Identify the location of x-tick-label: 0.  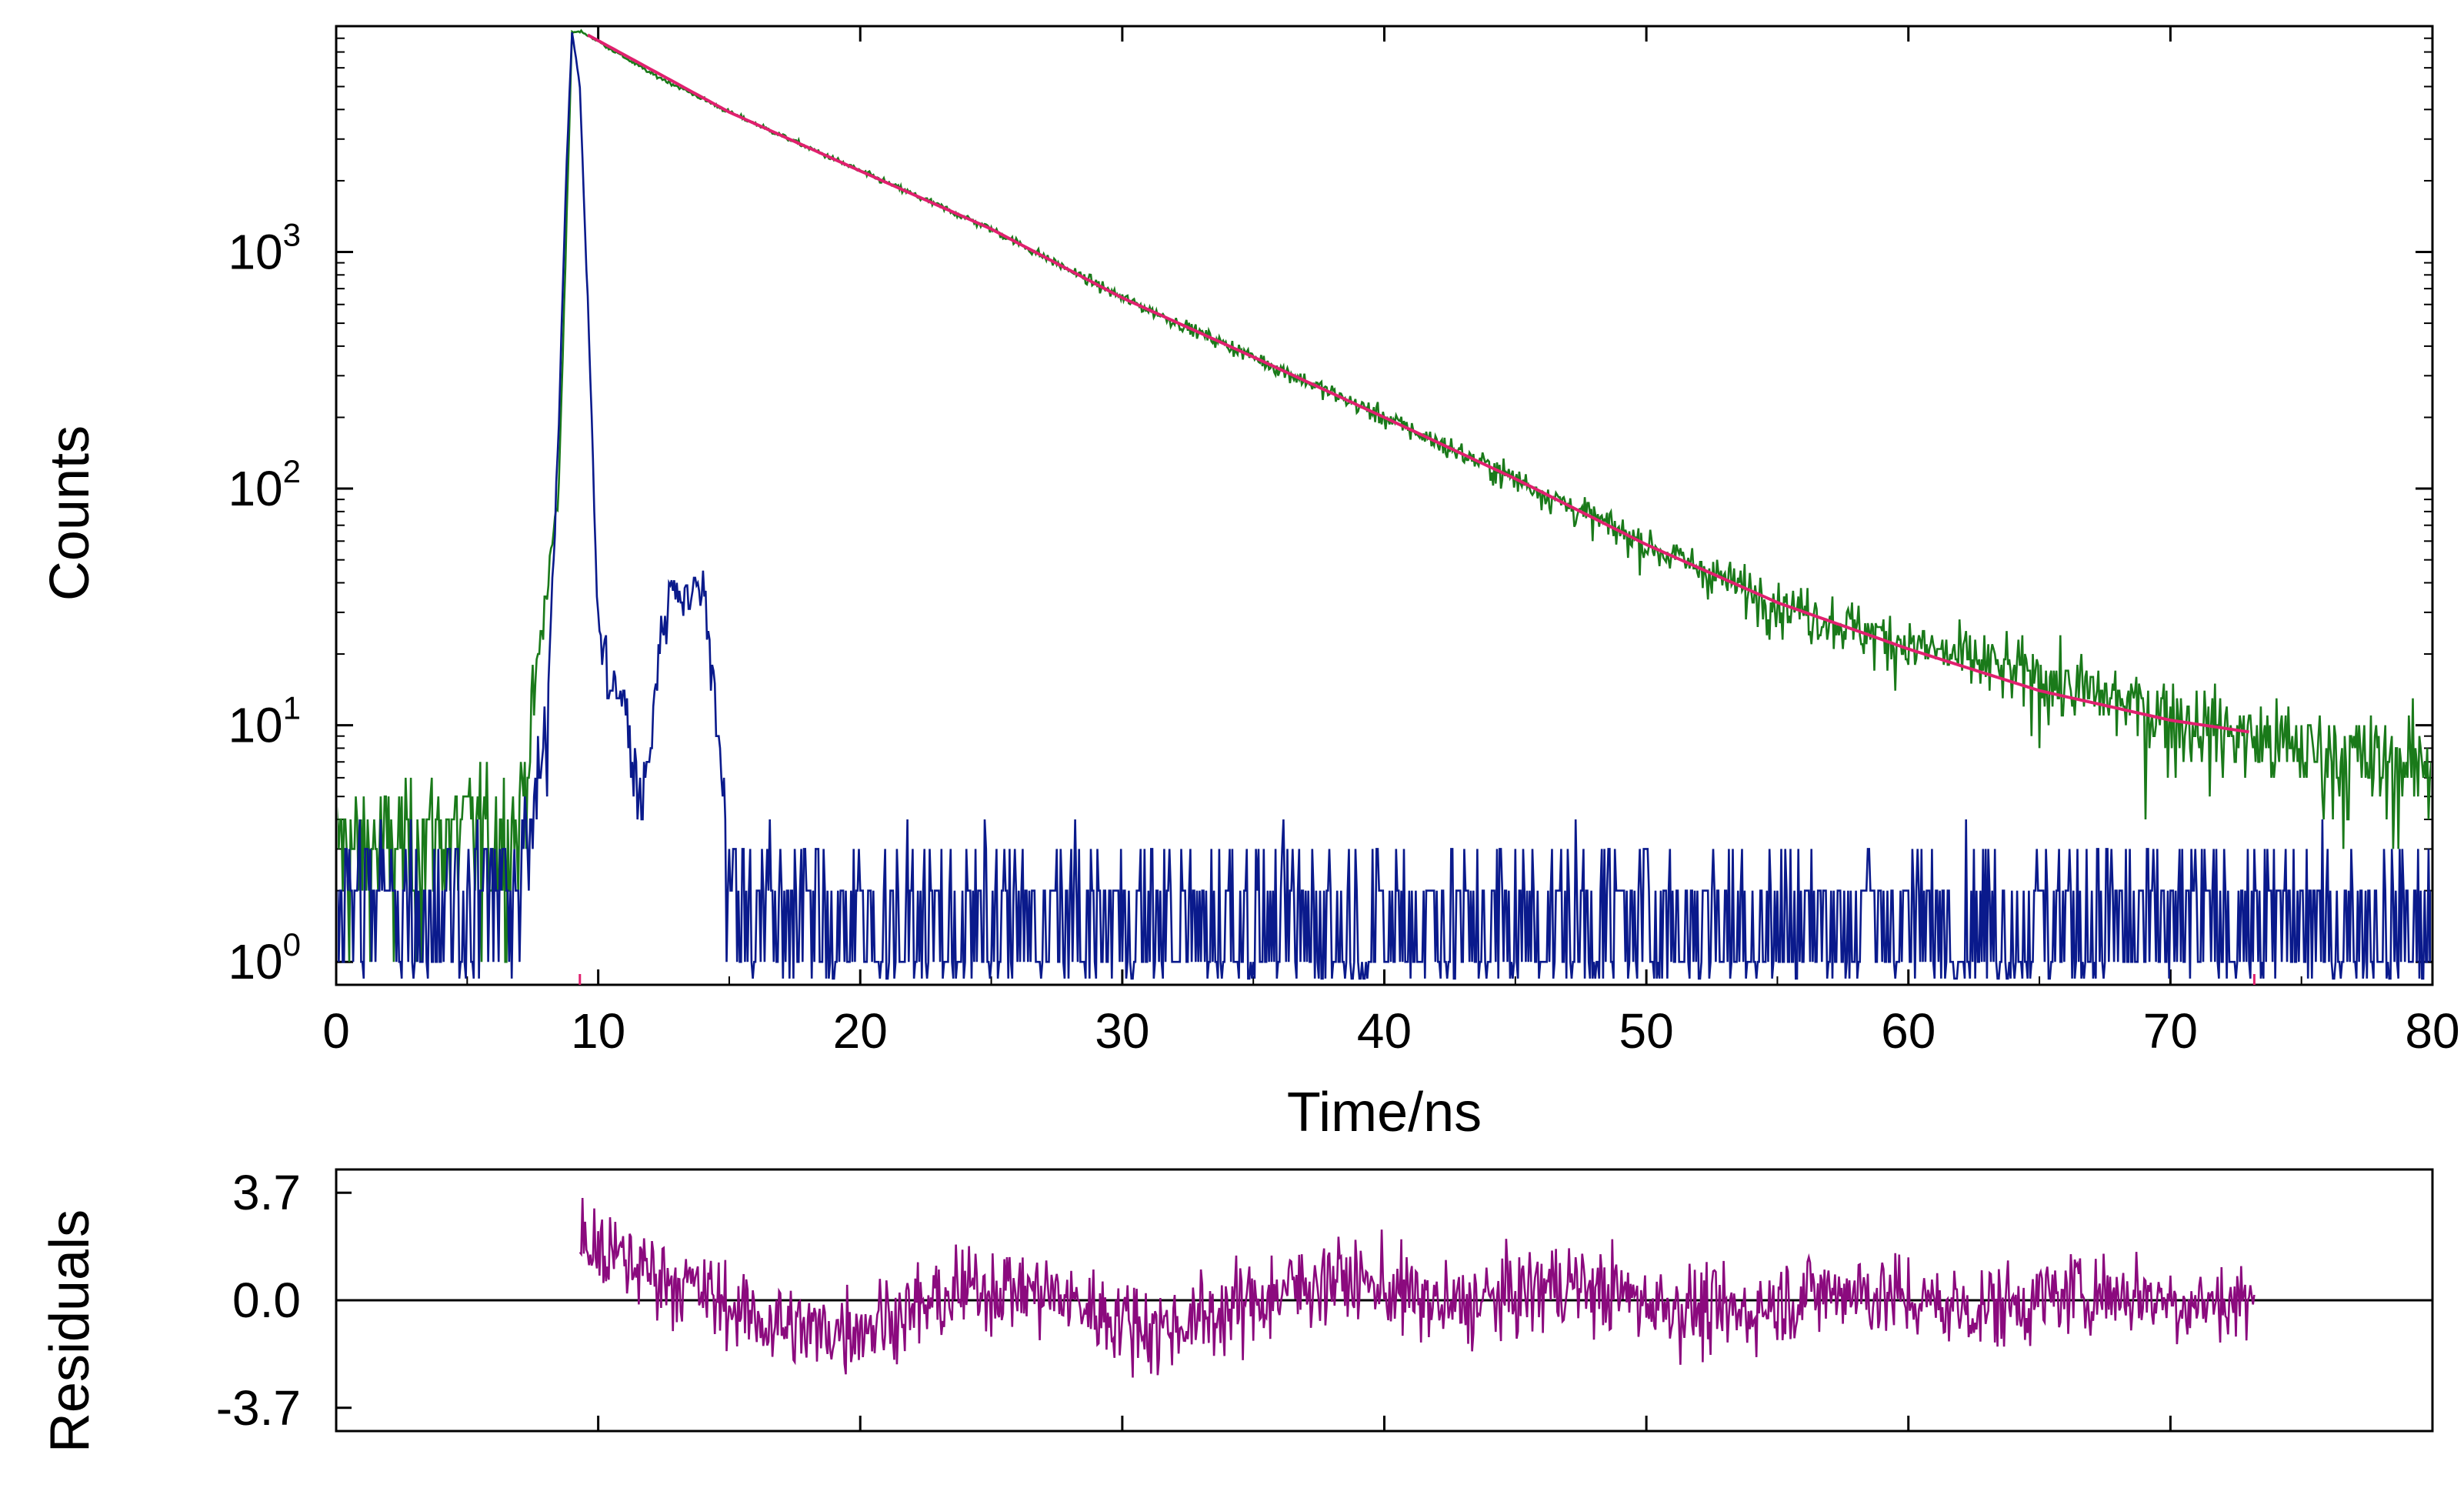
(336, 1031).